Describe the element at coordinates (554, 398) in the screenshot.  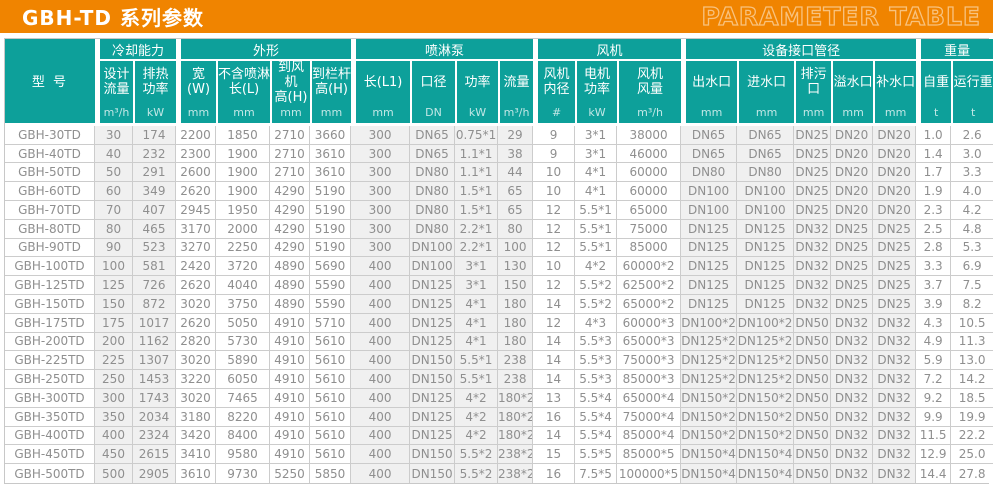
I see `cell-value: 13` at that location.